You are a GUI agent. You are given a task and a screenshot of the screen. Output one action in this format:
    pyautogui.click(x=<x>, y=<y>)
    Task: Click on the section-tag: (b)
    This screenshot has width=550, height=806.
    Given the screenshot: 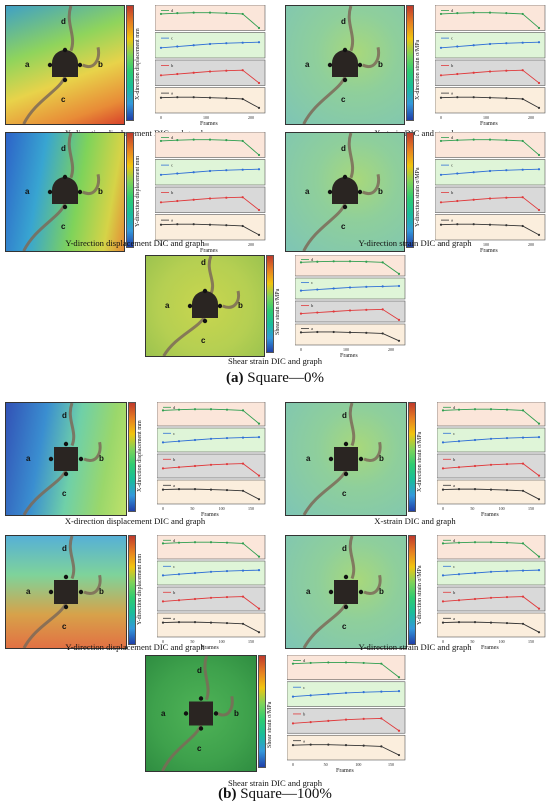 What is the action you would take?
    pyautogui.click(x=227, y=794)
    